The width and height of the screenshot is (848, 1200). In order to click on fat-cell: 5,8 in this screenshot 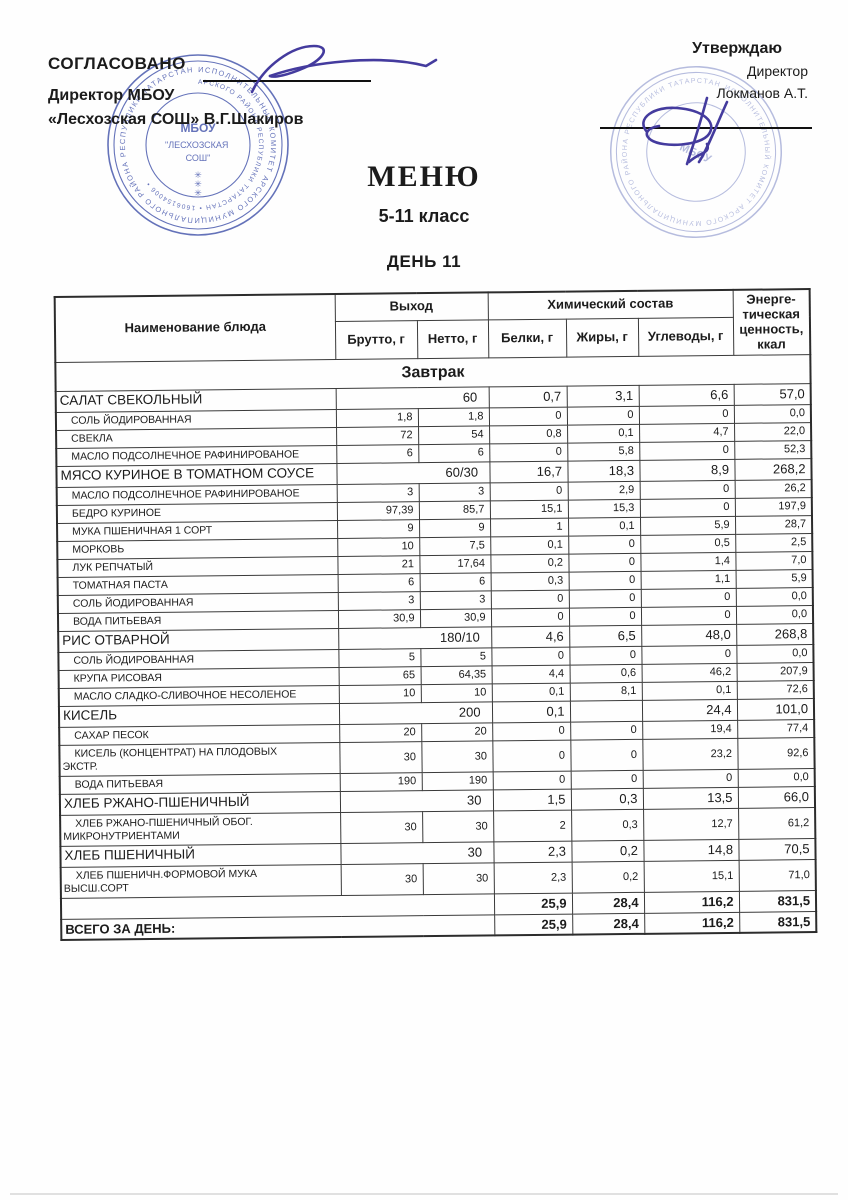, I will do `click(603, 451)`.